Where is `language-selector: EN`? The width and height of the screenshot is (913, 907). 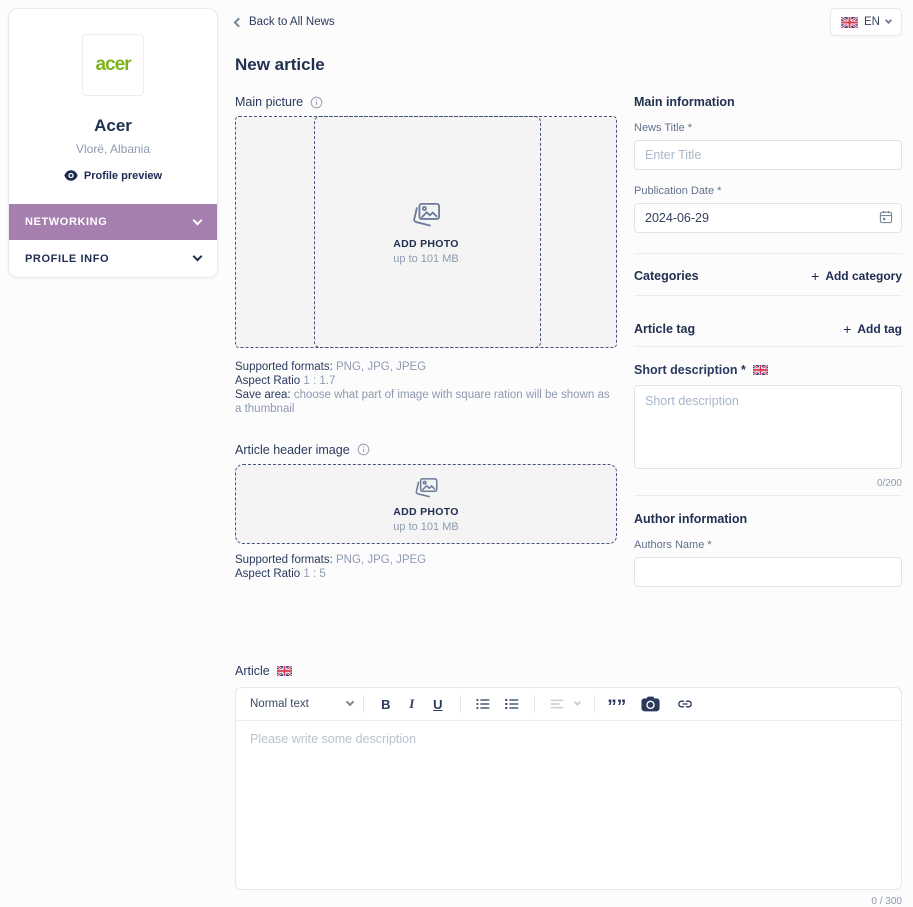
language-selector: EN is located at coordinates (866, 22).